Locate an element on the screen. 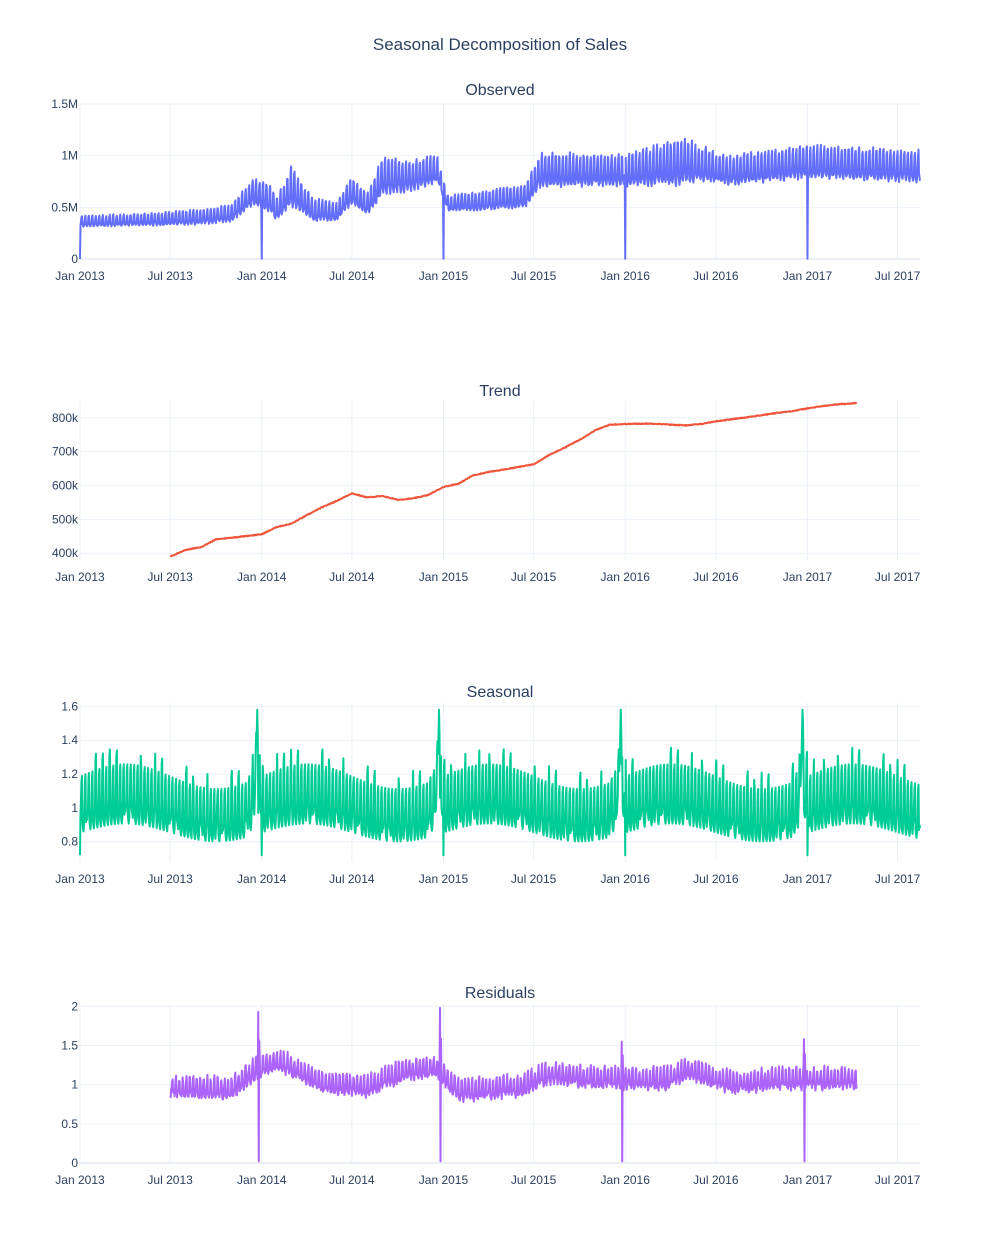  series-line-seasonal is located at coordinates (500, 782).